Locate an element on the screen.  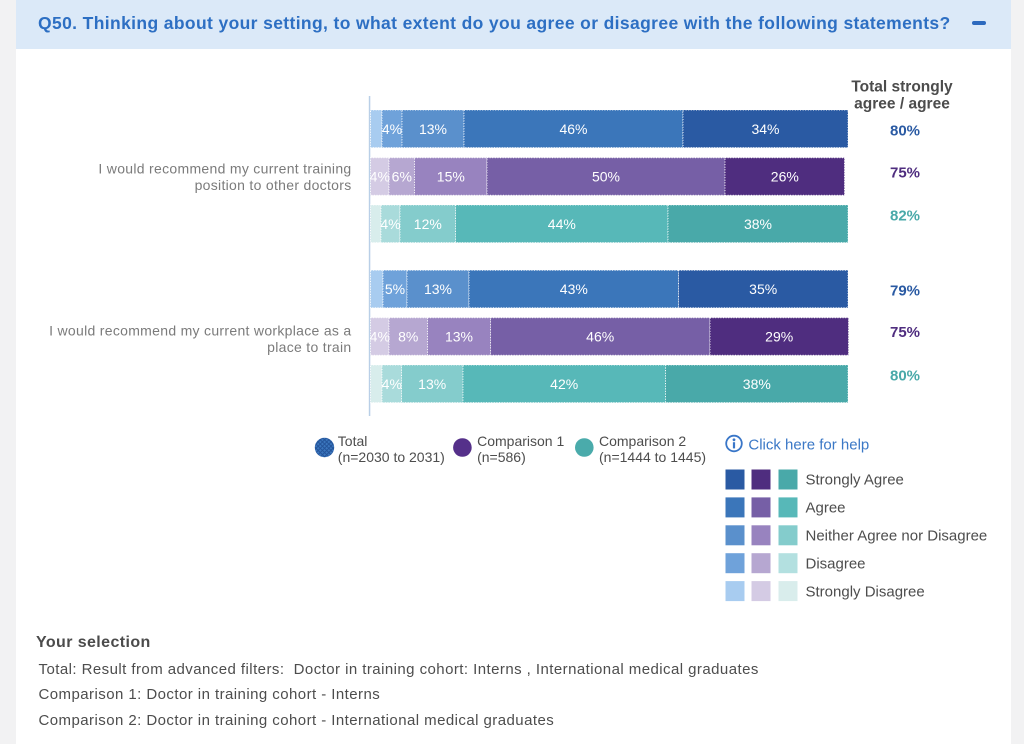
svg-text: 12% is located at coordinates (428, 224).